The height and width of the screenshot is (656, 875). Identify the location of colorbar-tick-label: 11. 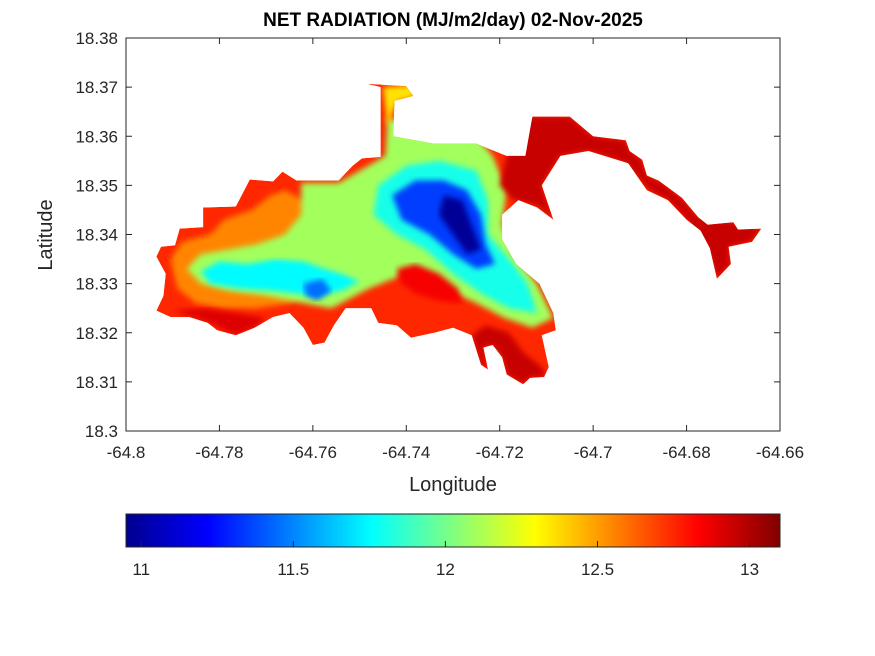
(141, 569).